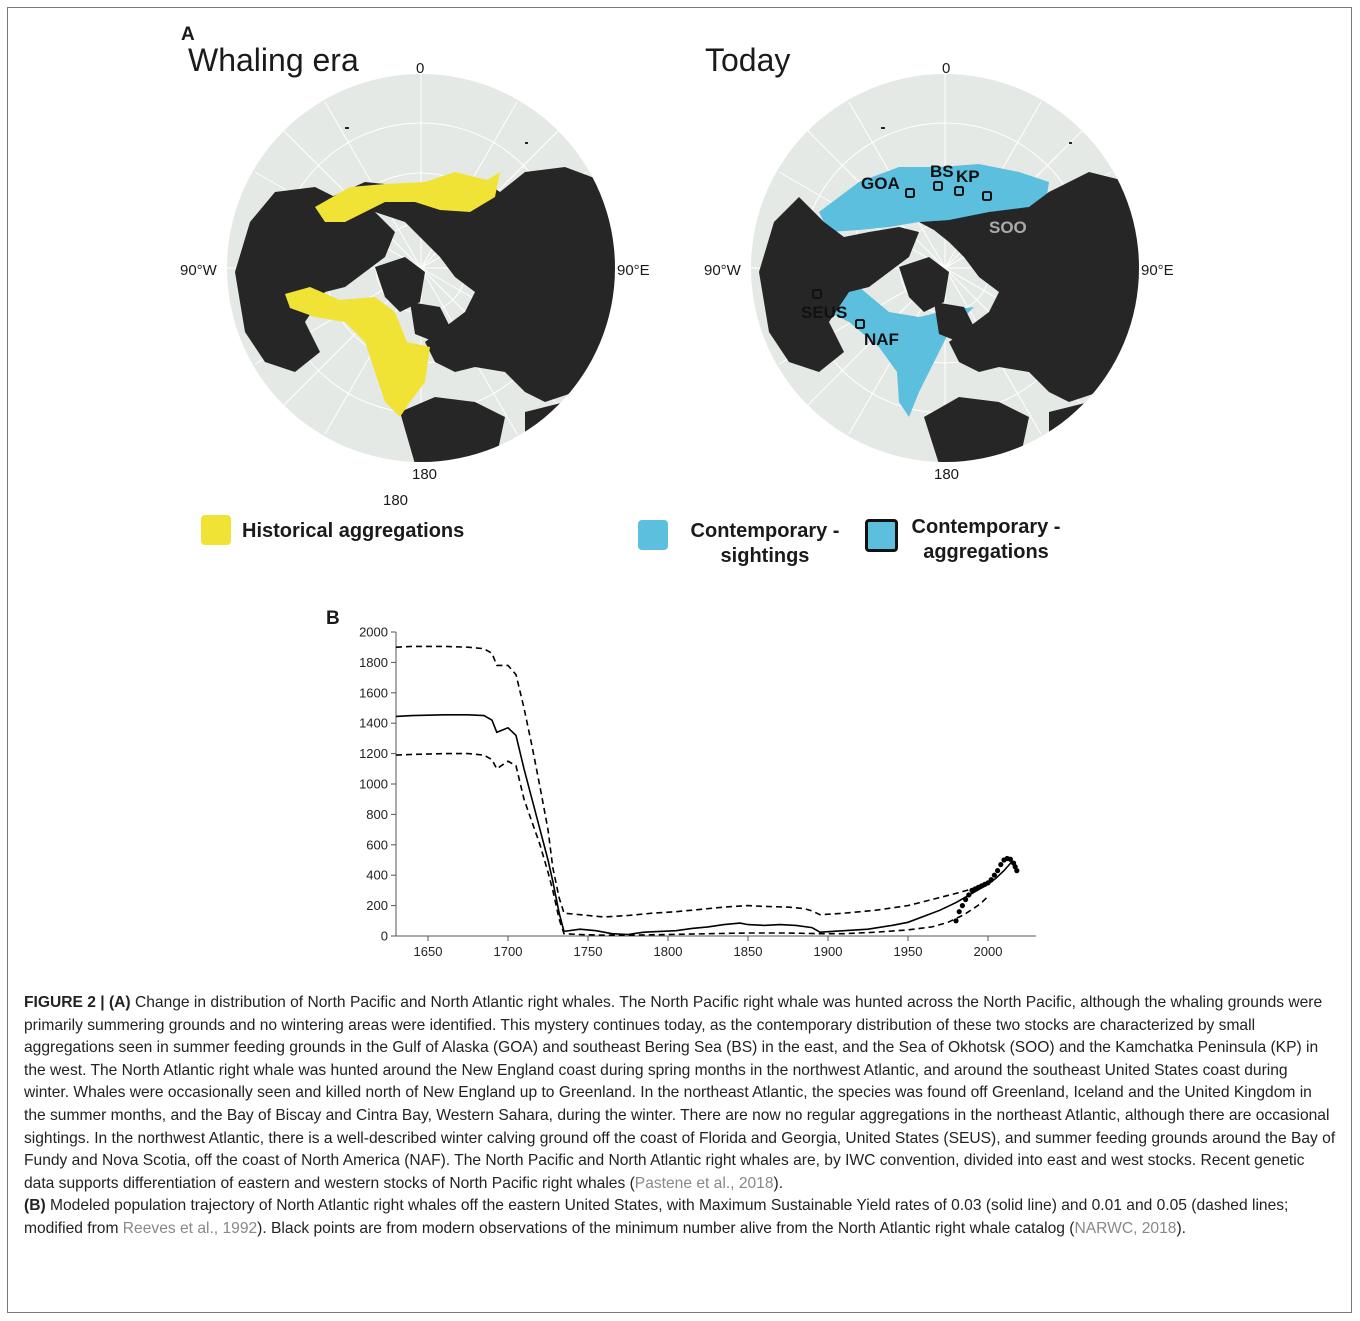 Image resolution: width=1360 pixels, height=1321 pixels. I want to click on site-label-goa: GOA, so click(880, 183).